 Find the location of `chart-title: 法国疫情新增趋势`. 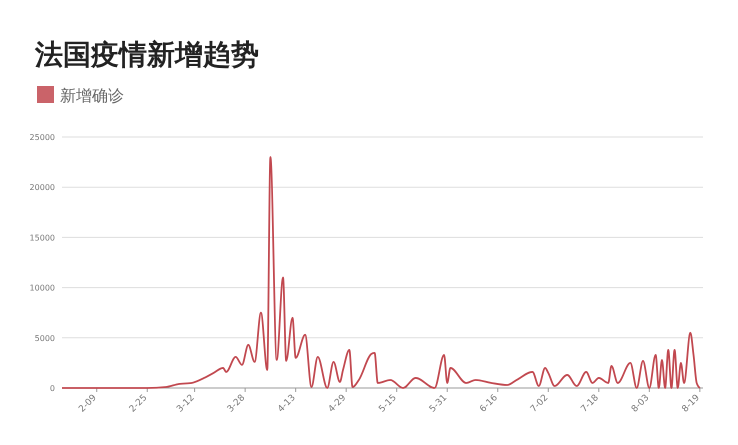

chart-title: 法国疫情新增趋势 is located at coordinates (146, 54).